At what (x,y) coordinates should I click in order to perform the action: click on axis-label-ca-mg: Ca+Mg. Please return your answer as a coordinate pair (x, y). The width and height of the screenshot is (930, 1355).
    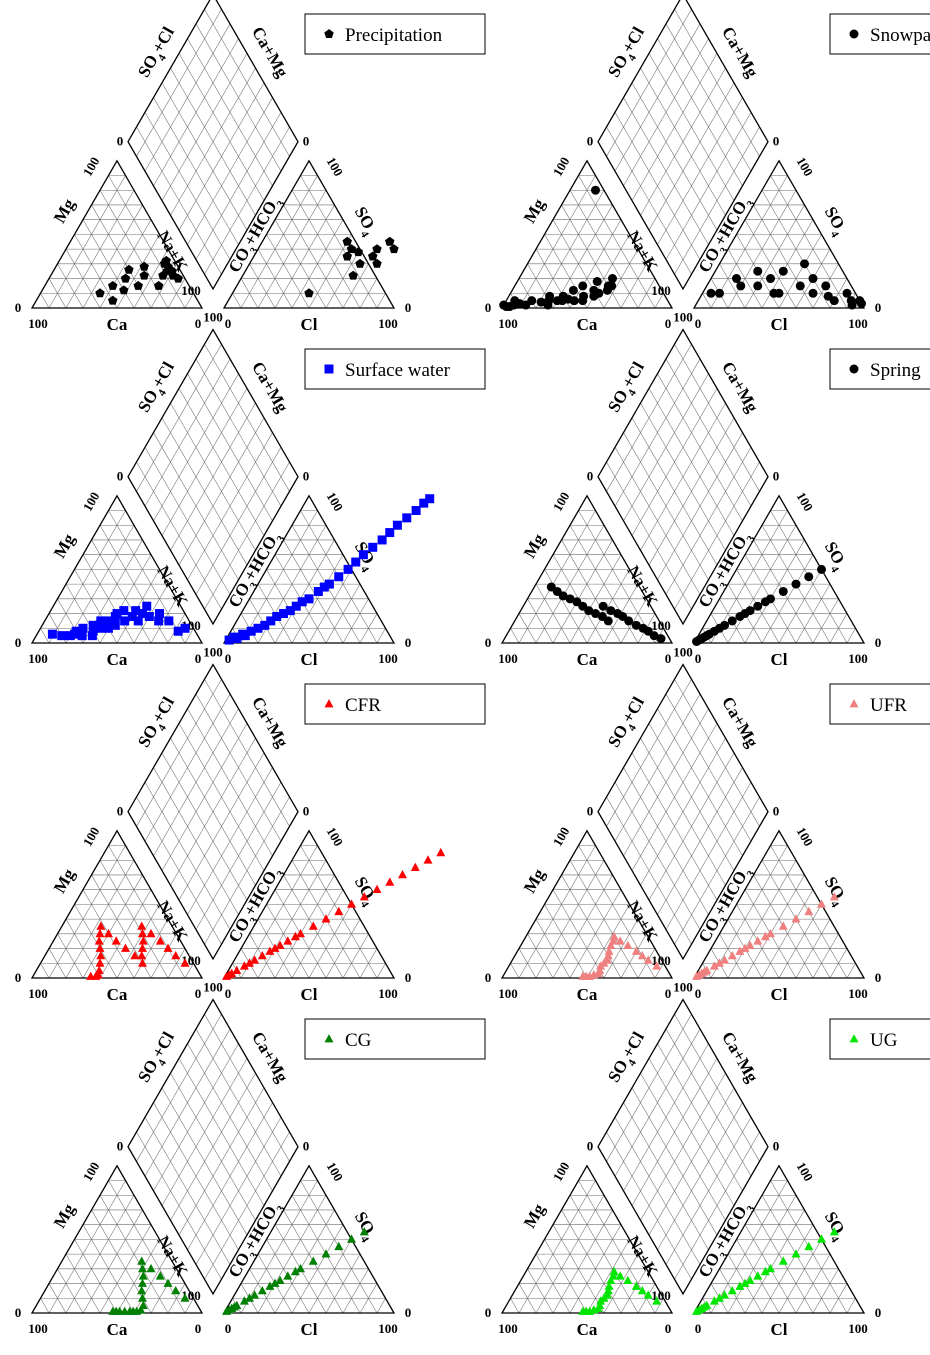
    Looking at the image, I should click on (740, 387).